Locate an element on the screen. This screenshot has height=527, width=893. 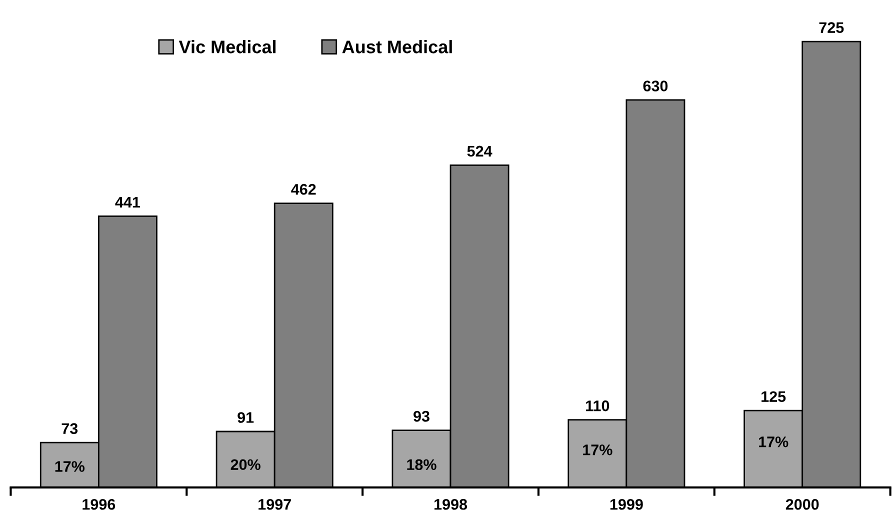
data-label: 630 is located at coordinates (655, 86).